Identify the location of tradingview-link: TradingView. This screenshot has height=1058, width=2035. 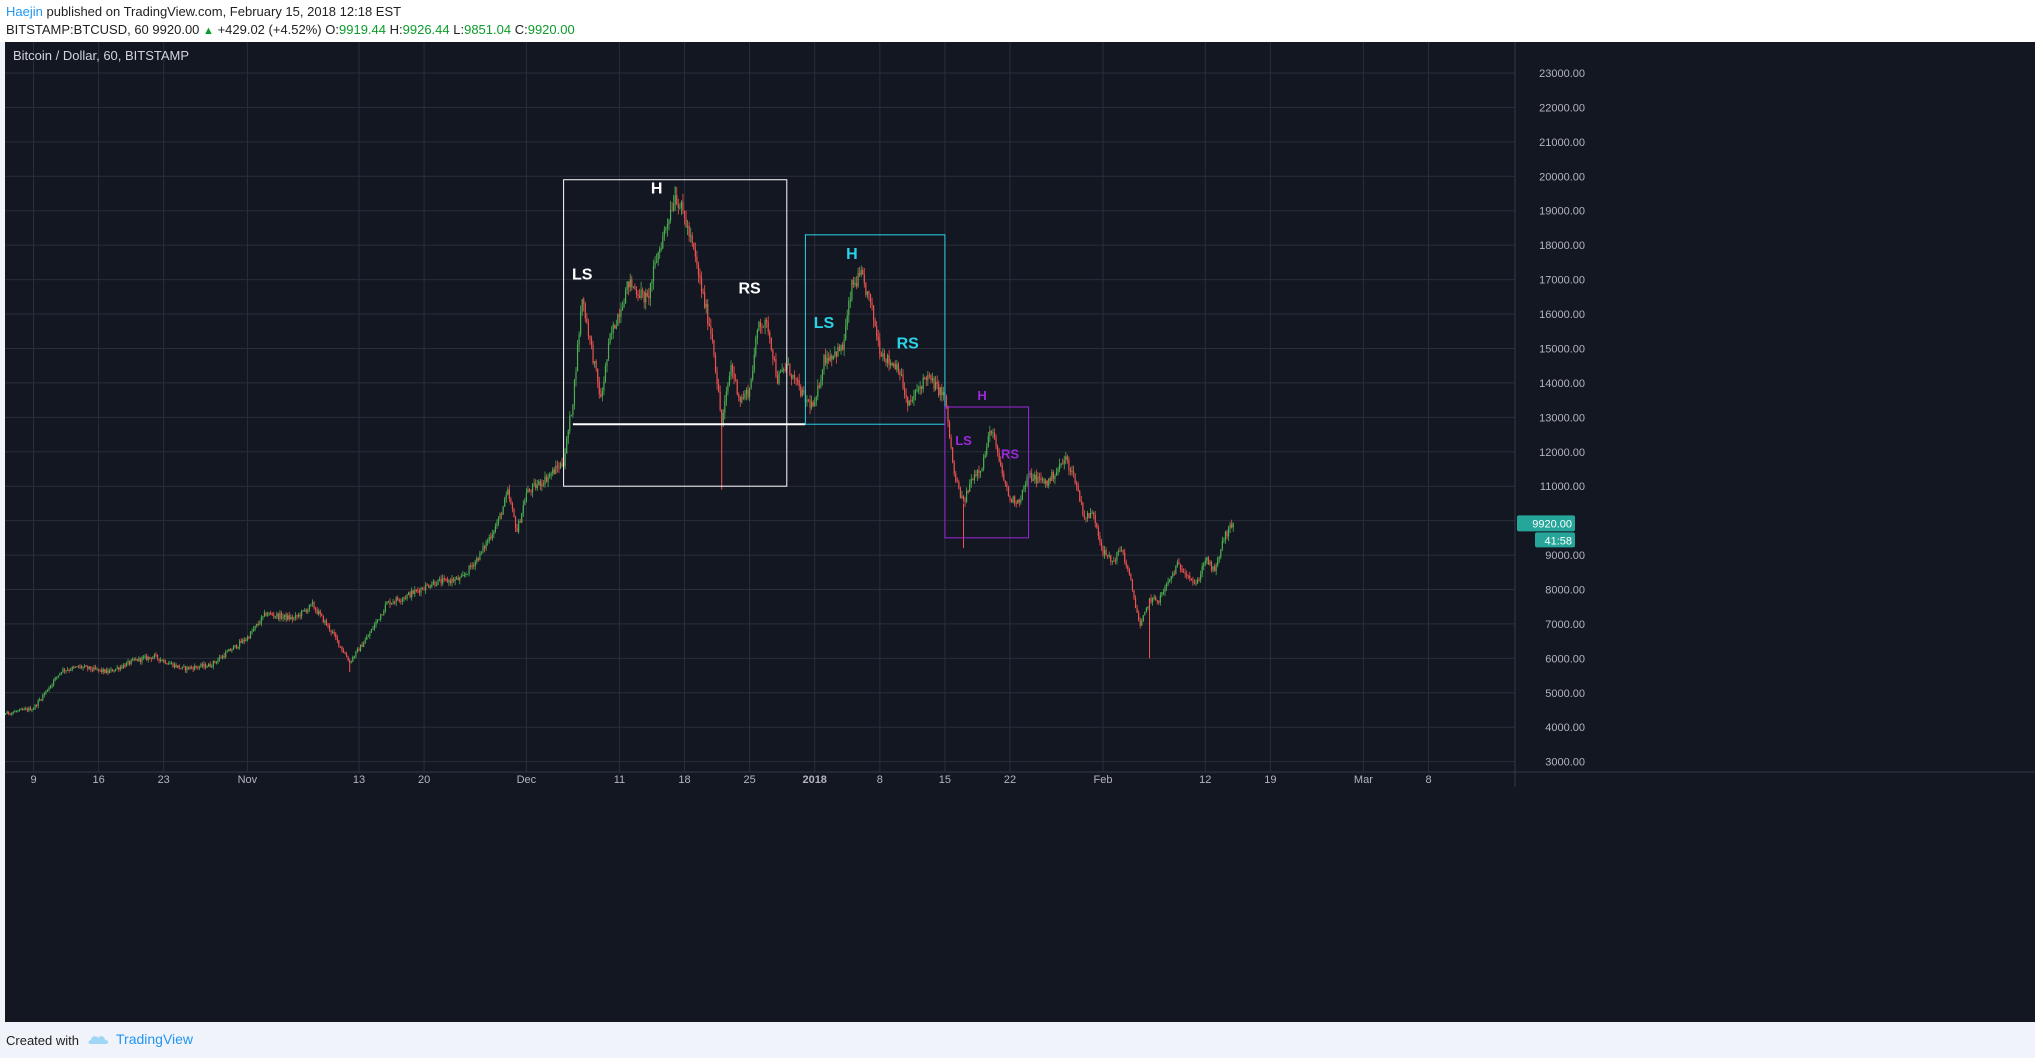
(140, 1039).